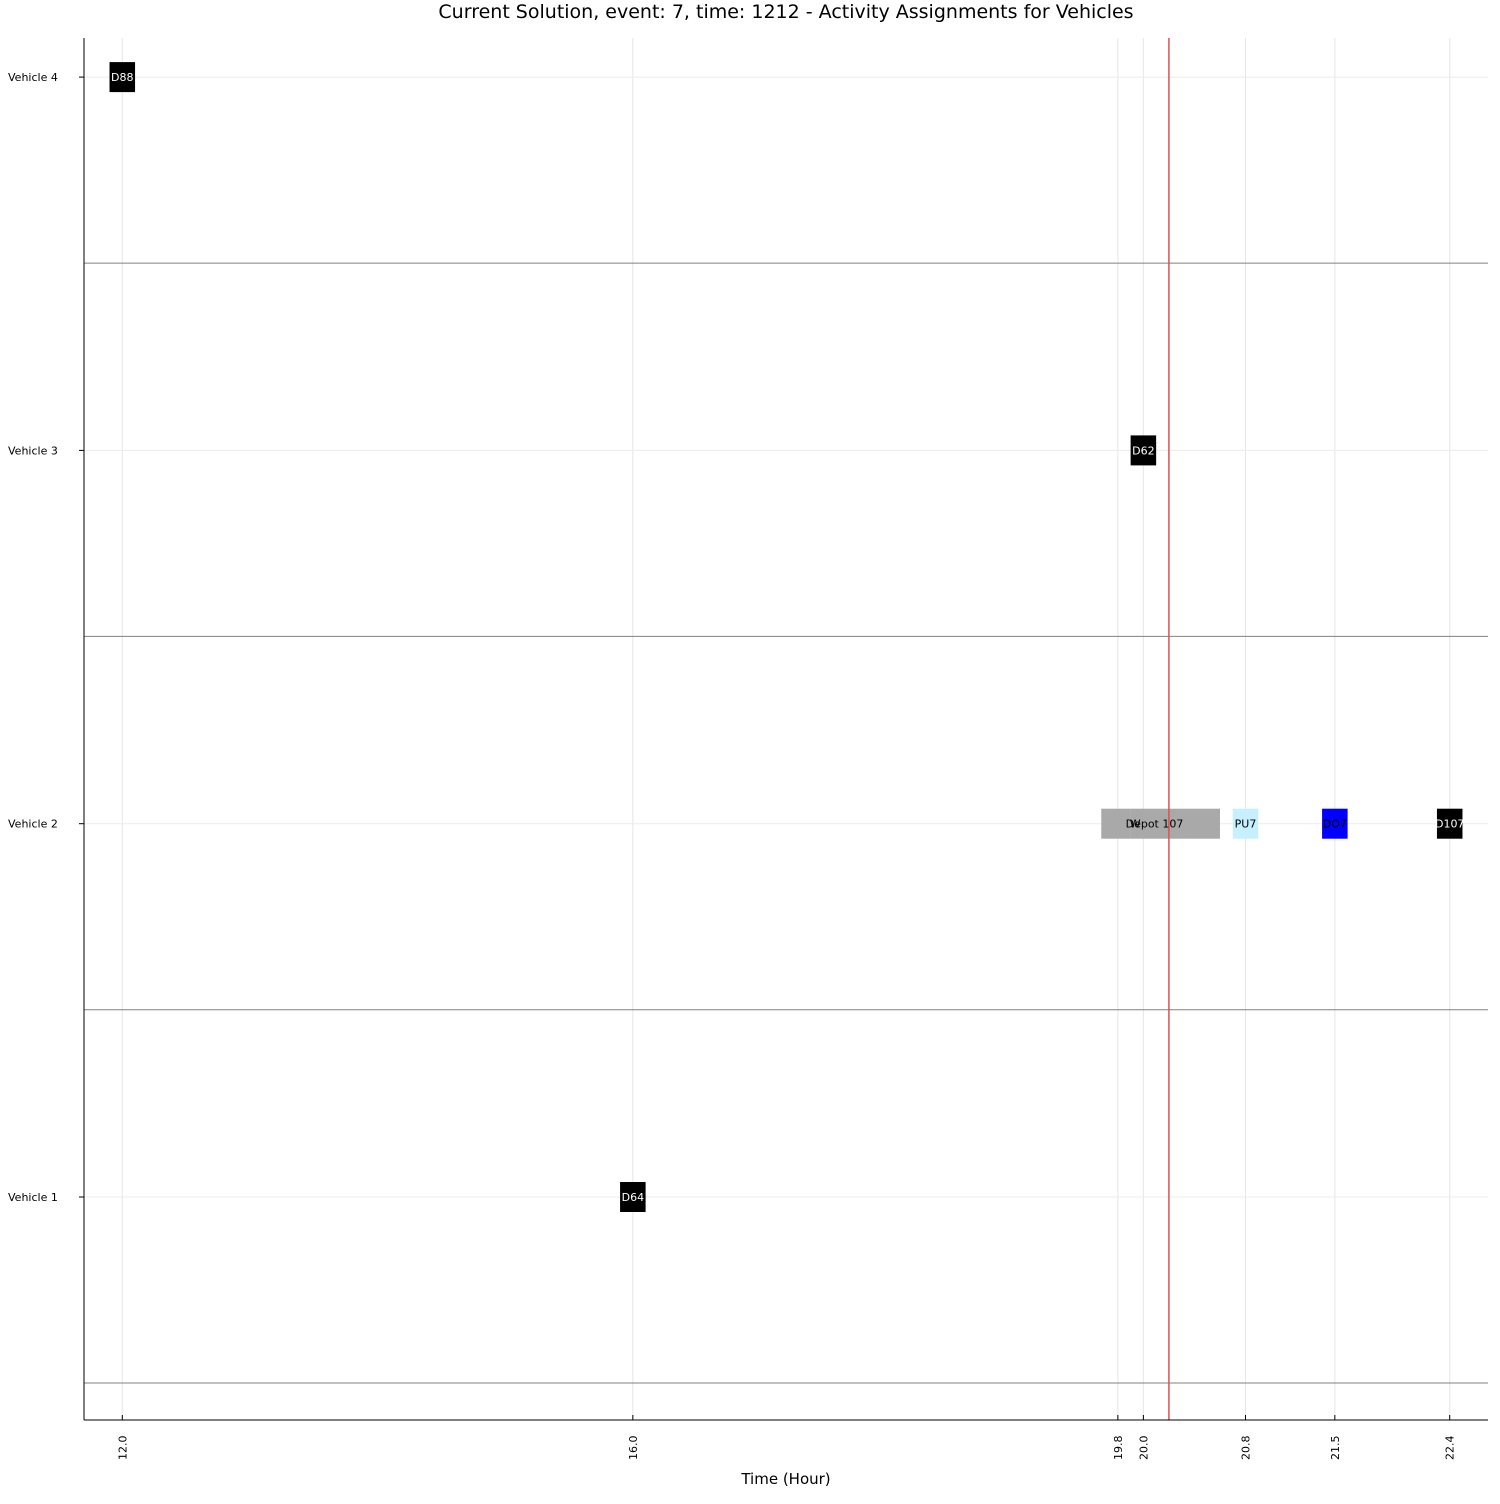 Image resolution: width=1500 pixels, height=1504 pixels. What do you see at coordinates (1335, 1448) in the screenshot?
I see `x-tick-label: 21.5` at bounding box center [1335, 1448].